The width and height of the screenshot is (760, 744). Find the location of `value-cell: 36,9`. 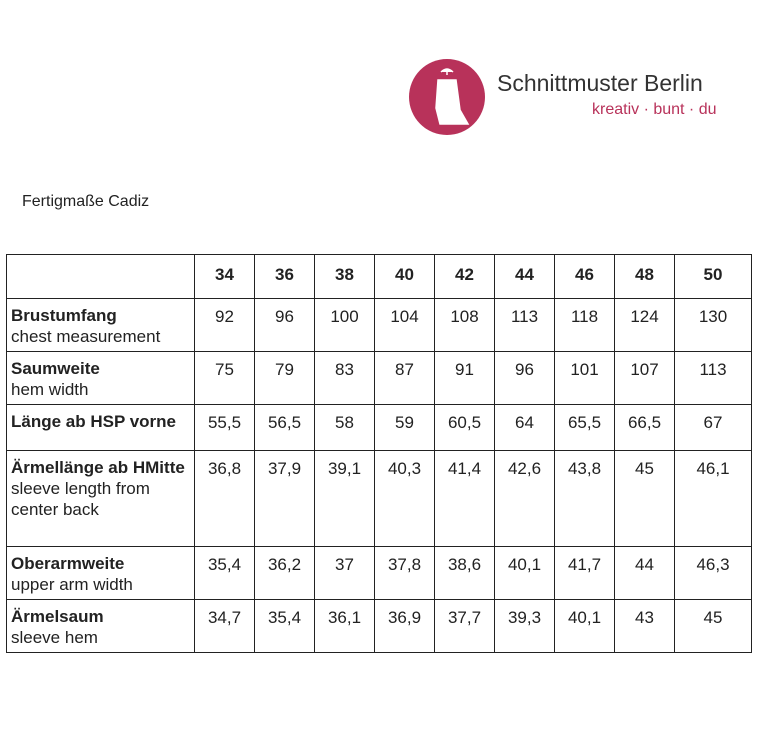

value-cell: 36,9 is located at coordinates (404, 626).